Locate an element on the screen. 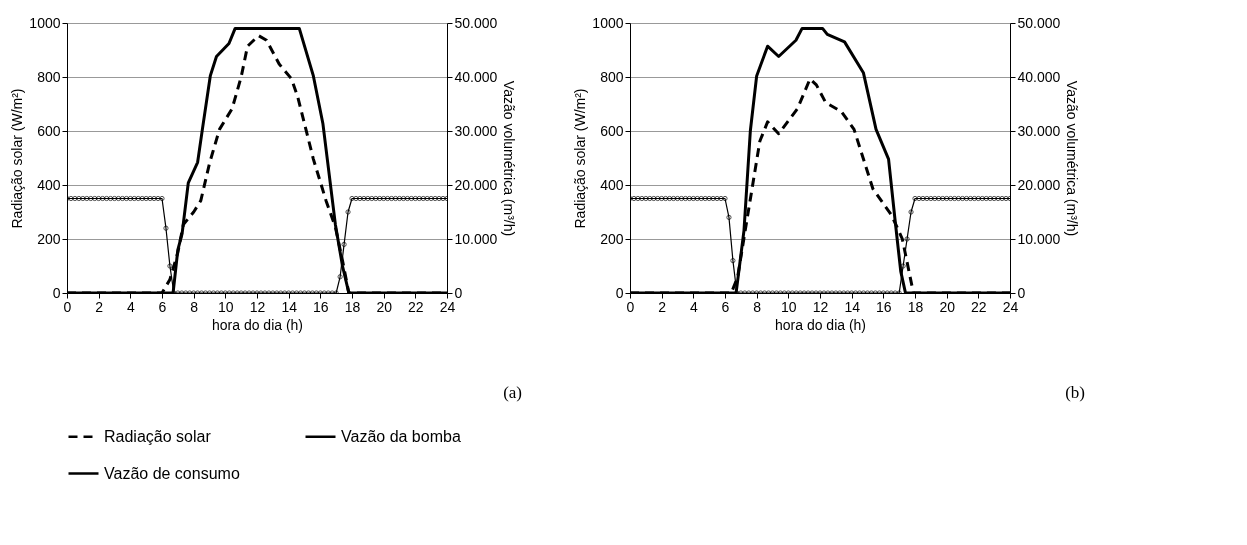 This screenshot has height=545, width=1247. legend-label: Vazão de consumo is located at coordinates (172, 473).